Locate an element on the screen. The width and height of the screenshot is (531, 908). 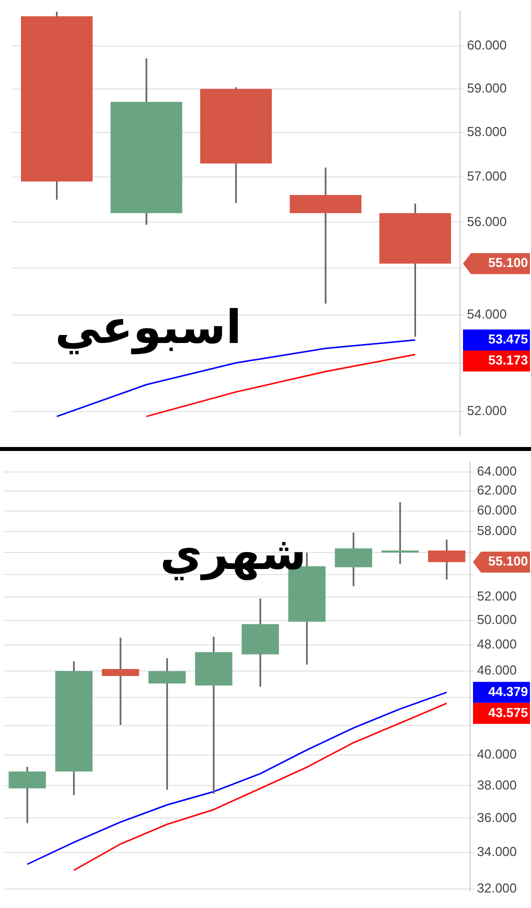
text: 53.475 is located at coordinates (508, 339).